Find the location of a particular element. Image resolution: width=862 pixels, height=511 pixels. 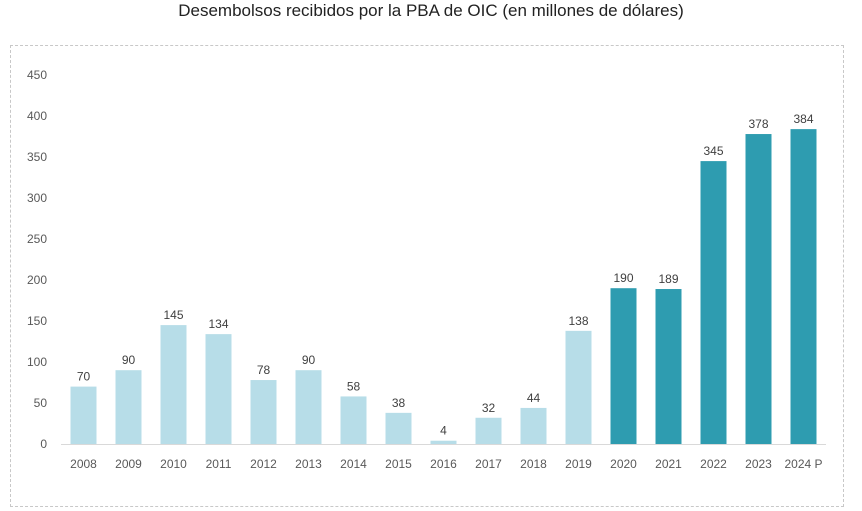

data-label: 384 is located at coordinates (803, 119).